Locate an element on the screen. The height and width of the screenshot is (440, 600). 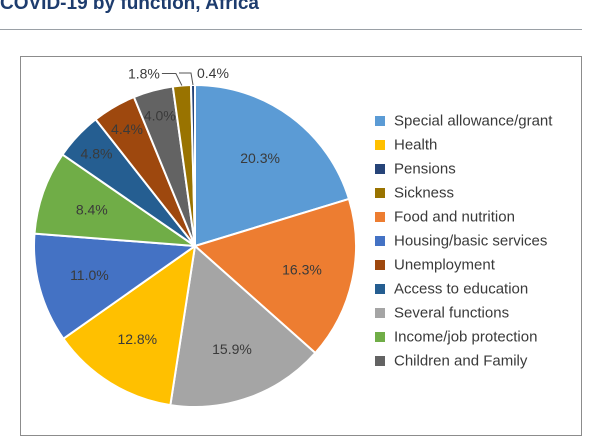
legend-label-unemployment: Unemployment is located at coordinates (445, 265).